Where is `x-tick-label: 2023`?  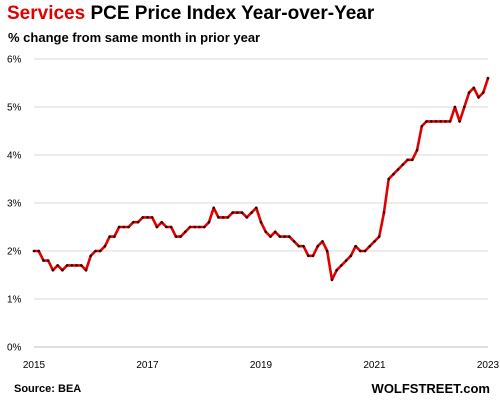
x-tick-label: 2023 is located at coordinates (488, 365).